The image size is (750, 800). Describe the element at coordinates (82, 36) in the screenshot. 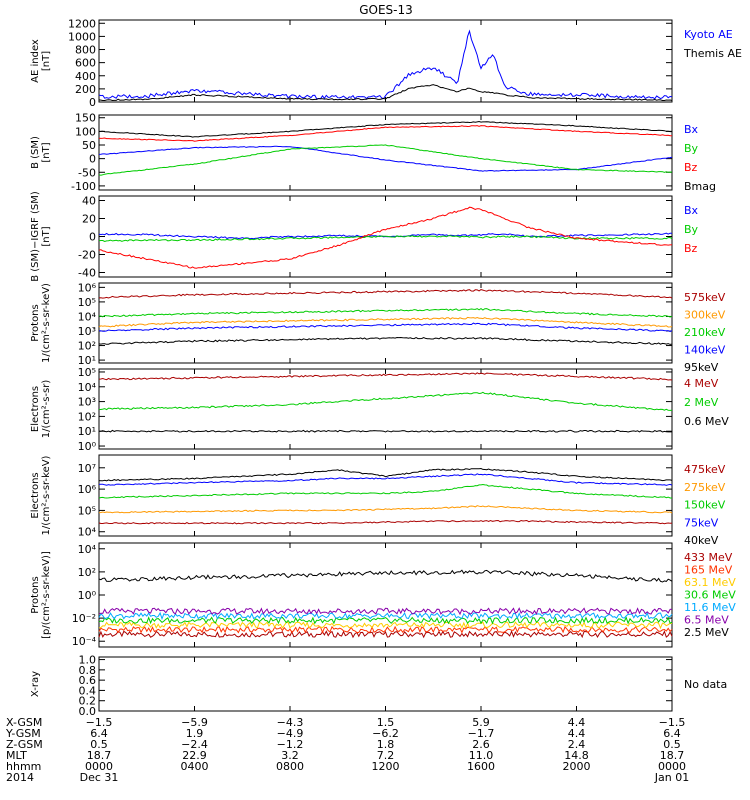

I see `ytick-label: 1000` at that location.